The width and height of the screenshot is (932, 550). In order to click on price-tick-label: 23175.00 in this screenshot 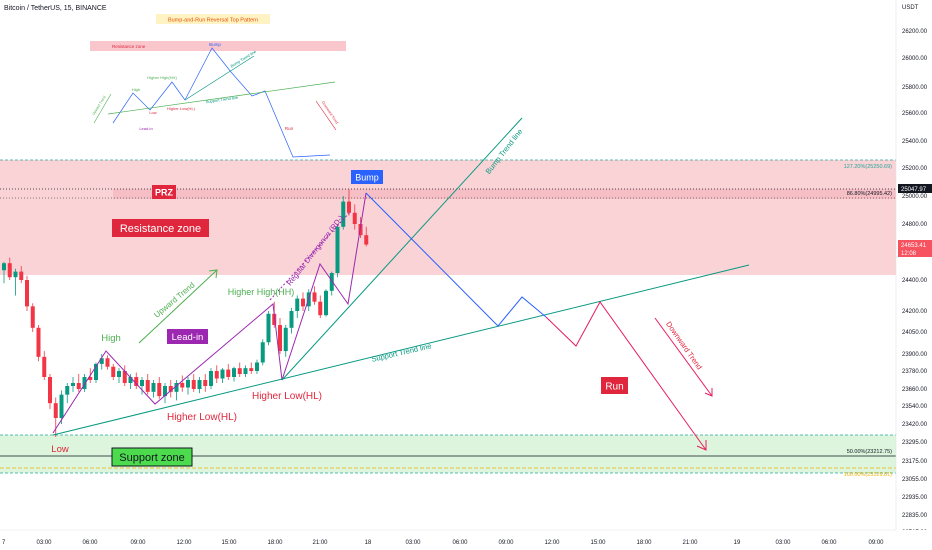, I will do `click(915, 462)`.